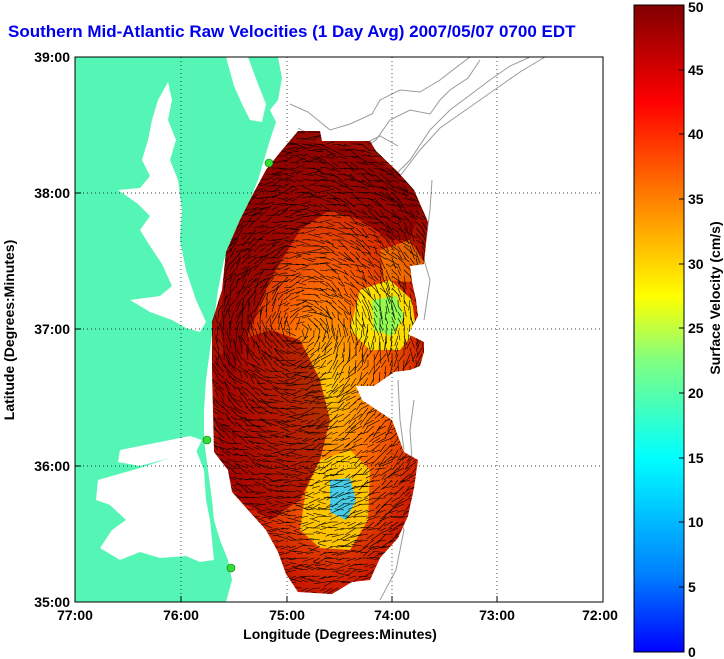 This screenshot has height=659, width=724. What do you see at coordinates (659, 328) in the screenshot?
I see `colorbar` at bounding box center [659, 328].